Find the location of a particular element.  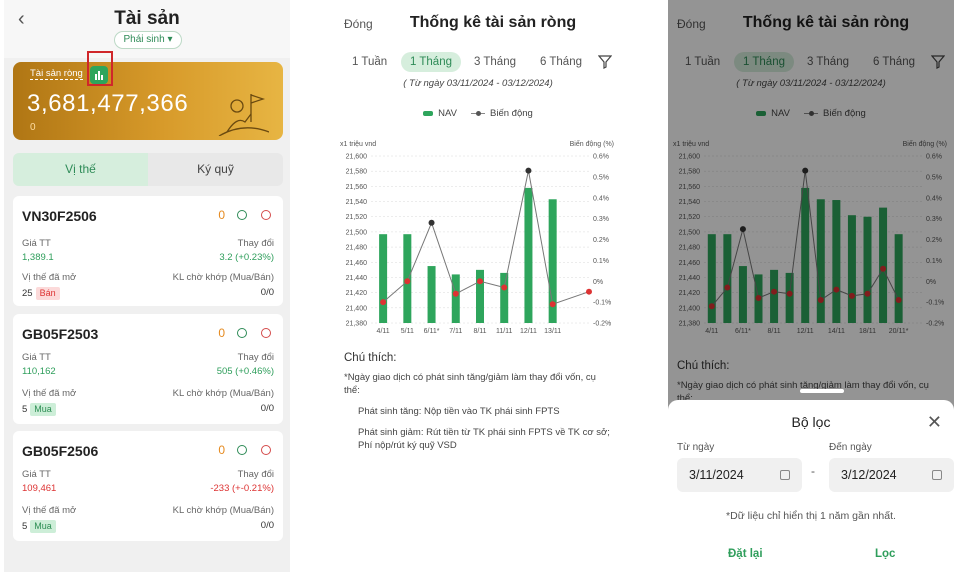

account-type-dropdown: Phái sinh ▾ is located at coordinates (148, 40).